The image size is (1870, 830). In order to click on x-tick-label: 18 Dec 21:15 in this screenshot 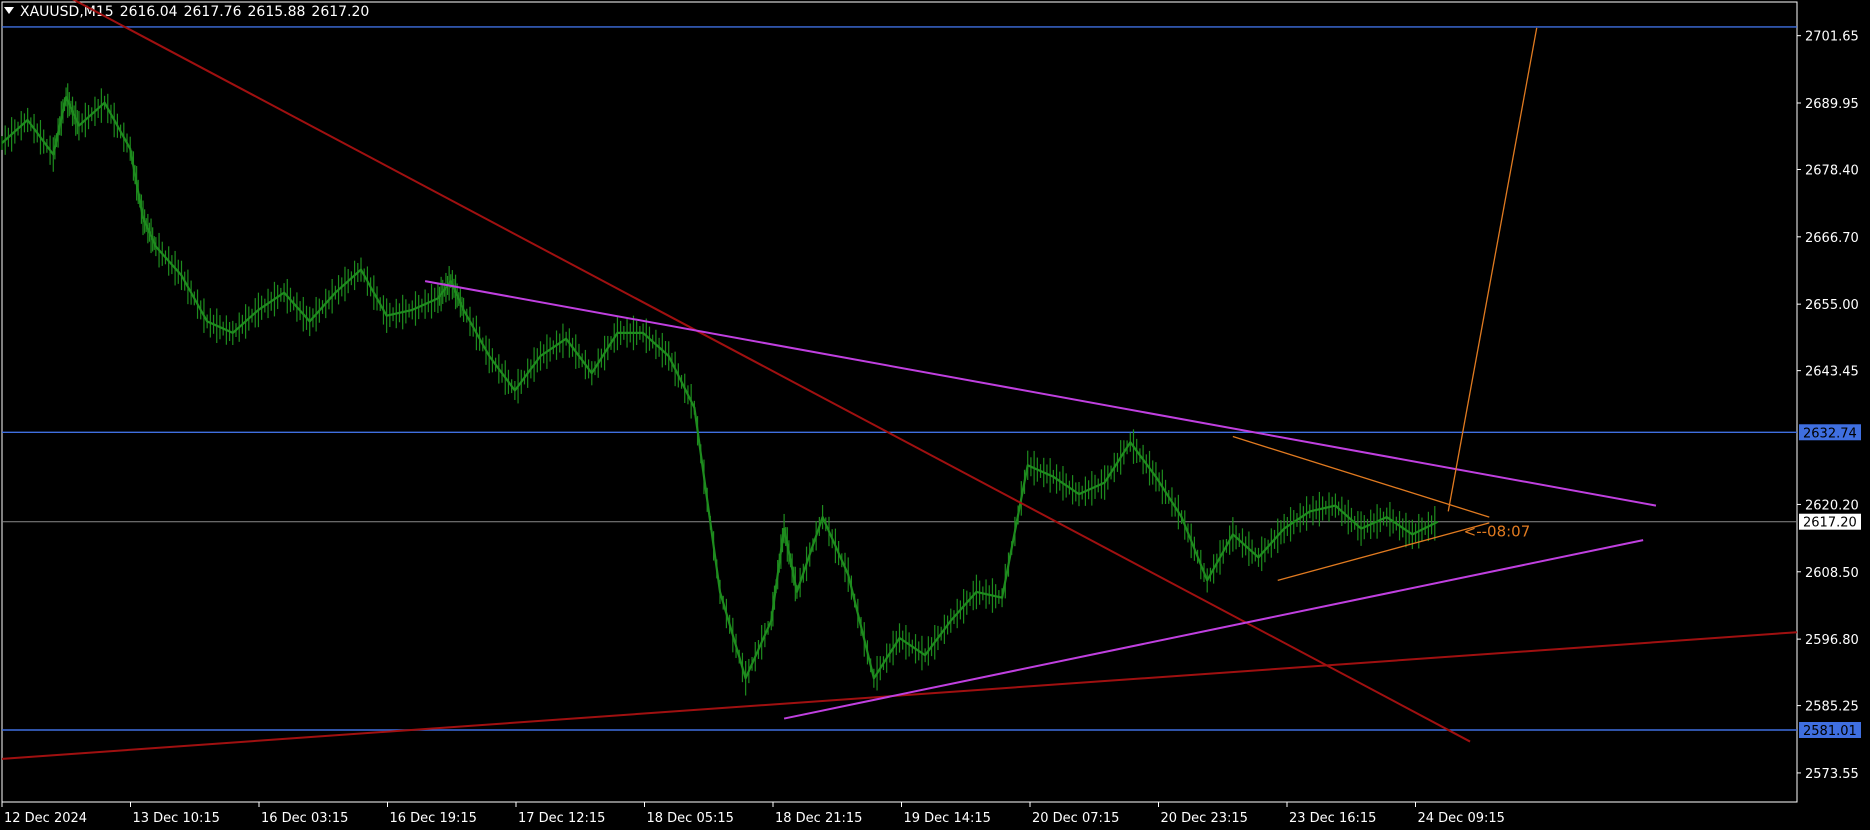, I will do `click(818, 818)`.